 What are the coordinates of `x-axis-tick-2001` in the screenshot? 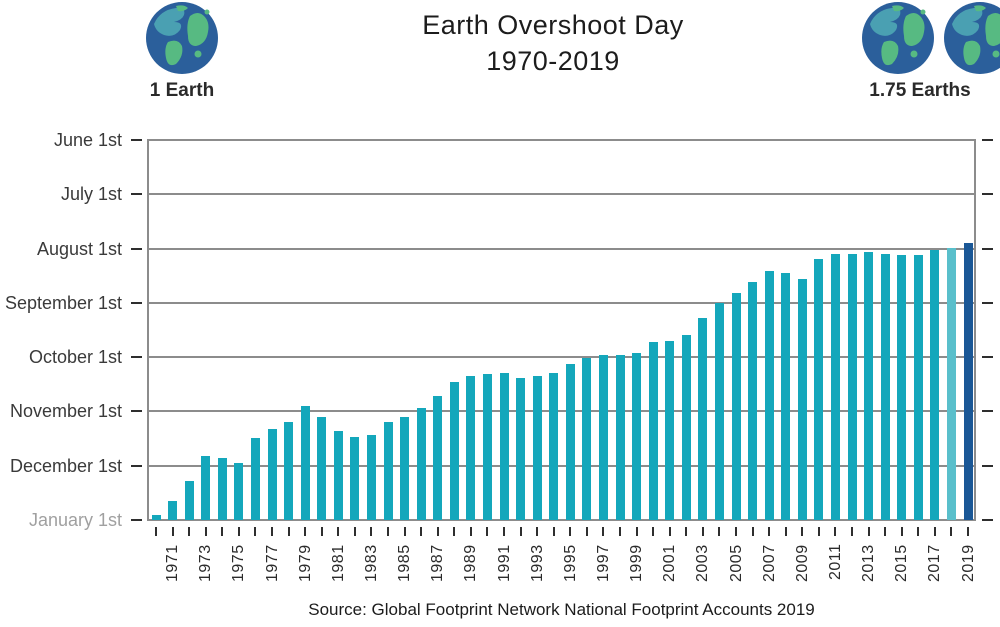 It's located at (669, 531).